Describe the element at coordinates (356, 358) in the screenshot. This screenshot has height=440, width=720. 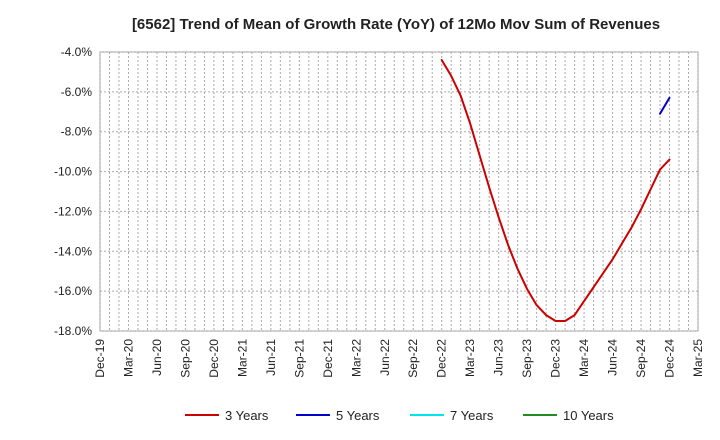
I see `x-tick-label: Mar-22` at that location.